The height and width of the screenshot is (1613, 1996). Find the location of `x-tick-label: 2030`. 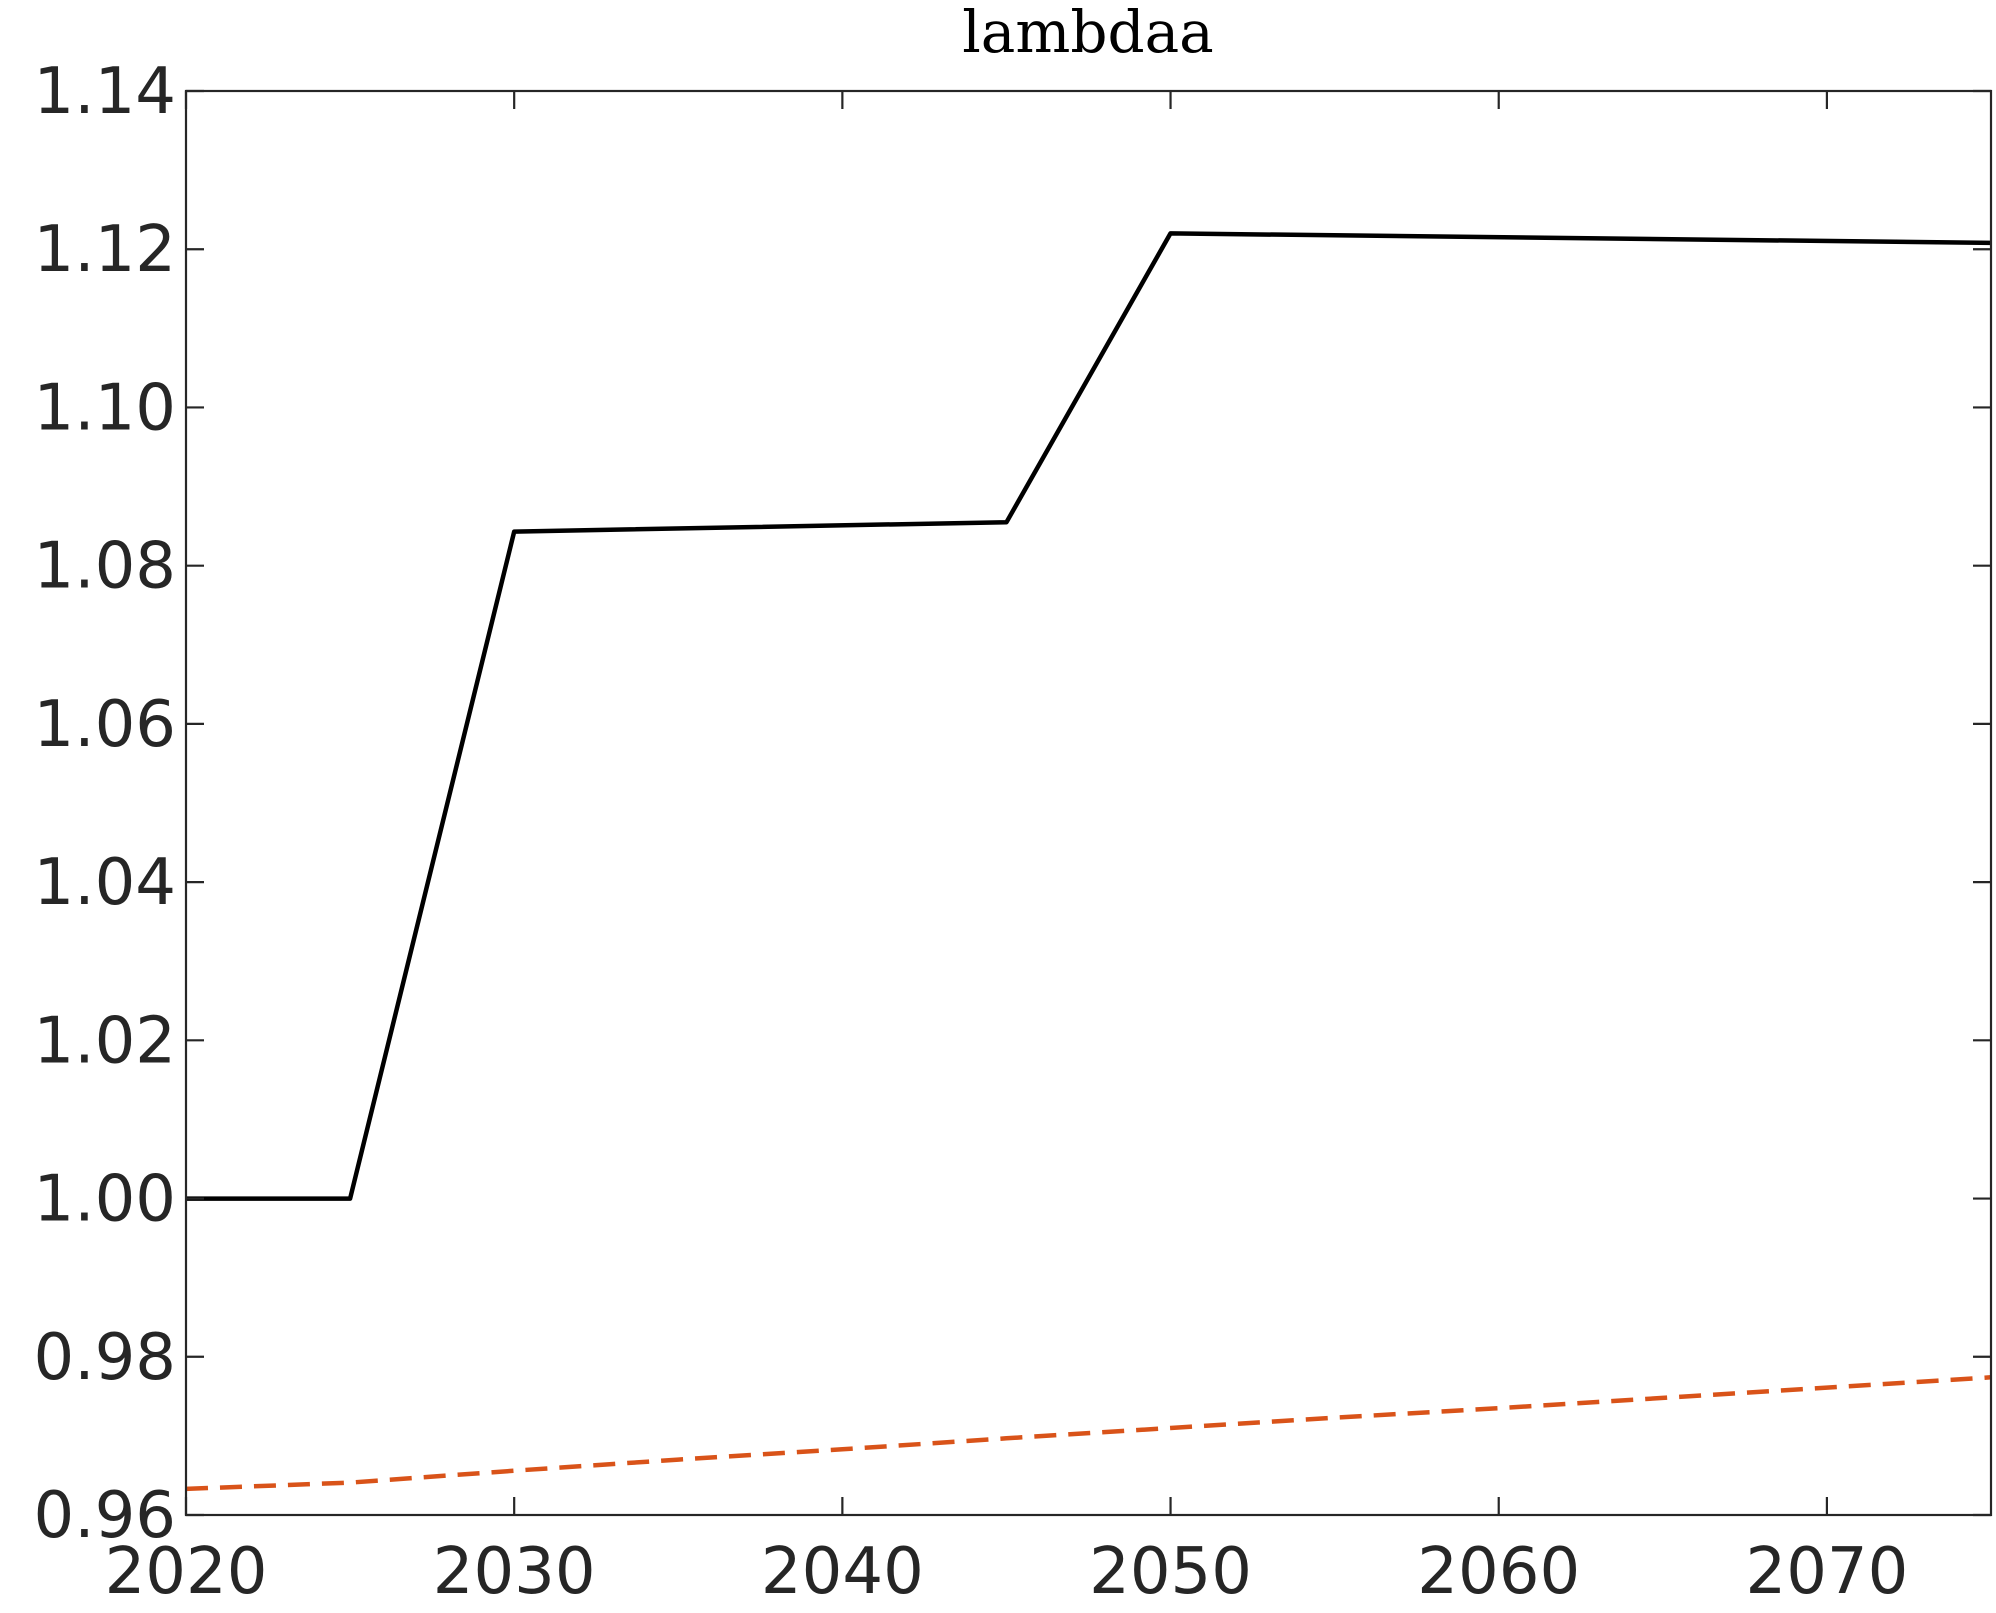

x-tick-label: 2030 is located at coordinates (514, 1572).